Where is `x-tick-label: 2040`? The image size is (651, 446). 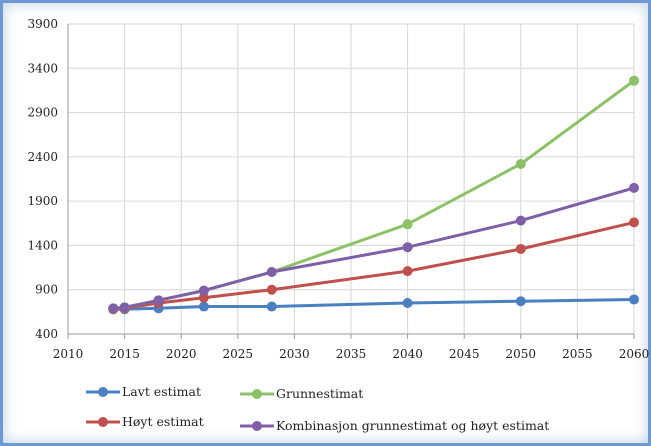 x-tick-label: 2040 is located at coordinates (407, 354).